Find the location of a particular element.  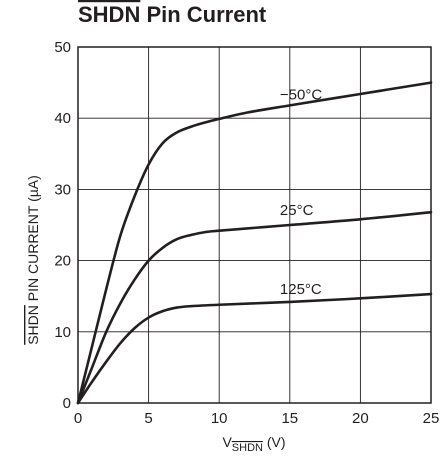

x-tick-label: 5 is located at coordinates (148, 418).